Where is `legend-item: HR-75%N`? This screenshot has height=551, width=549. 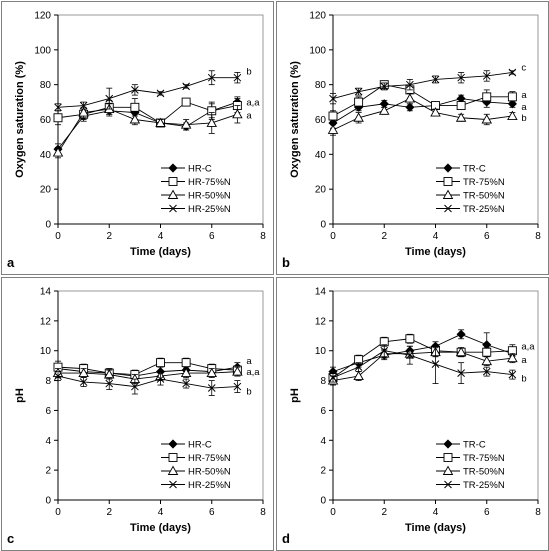 legend-item: HR-75%N is located at coordinates (196, 182).